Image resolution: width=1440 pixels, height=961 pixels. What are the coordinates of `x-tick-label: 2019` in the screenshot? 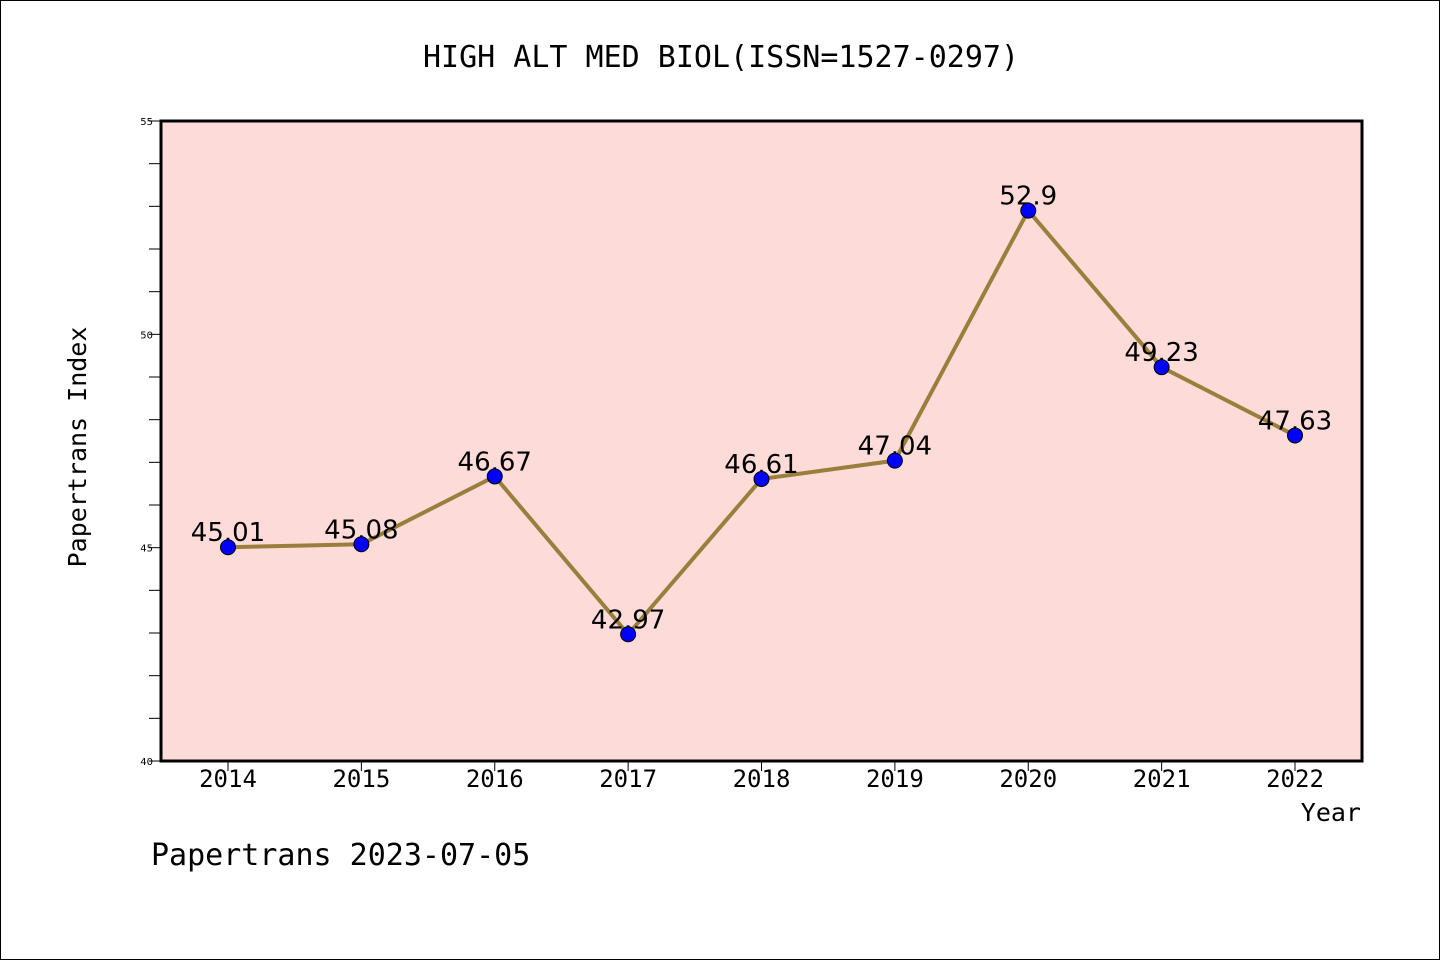 It's located at (895, 779).